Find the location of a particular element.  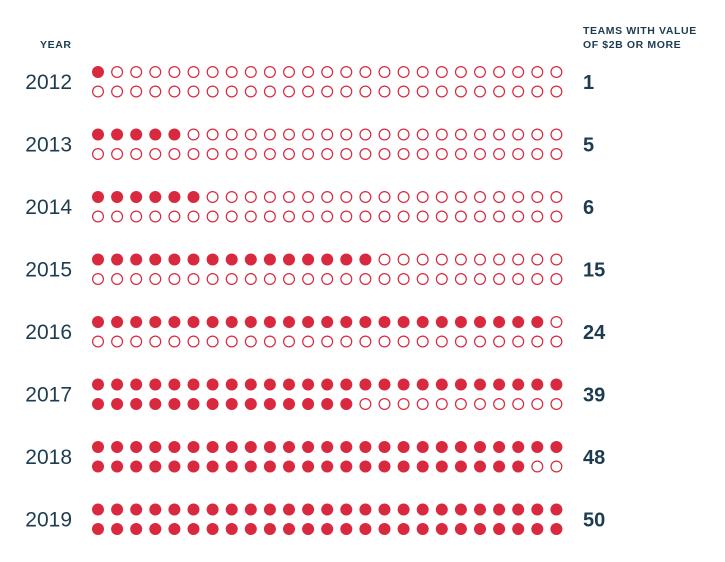

value-label: 15 is located at coordinates (594, 270).